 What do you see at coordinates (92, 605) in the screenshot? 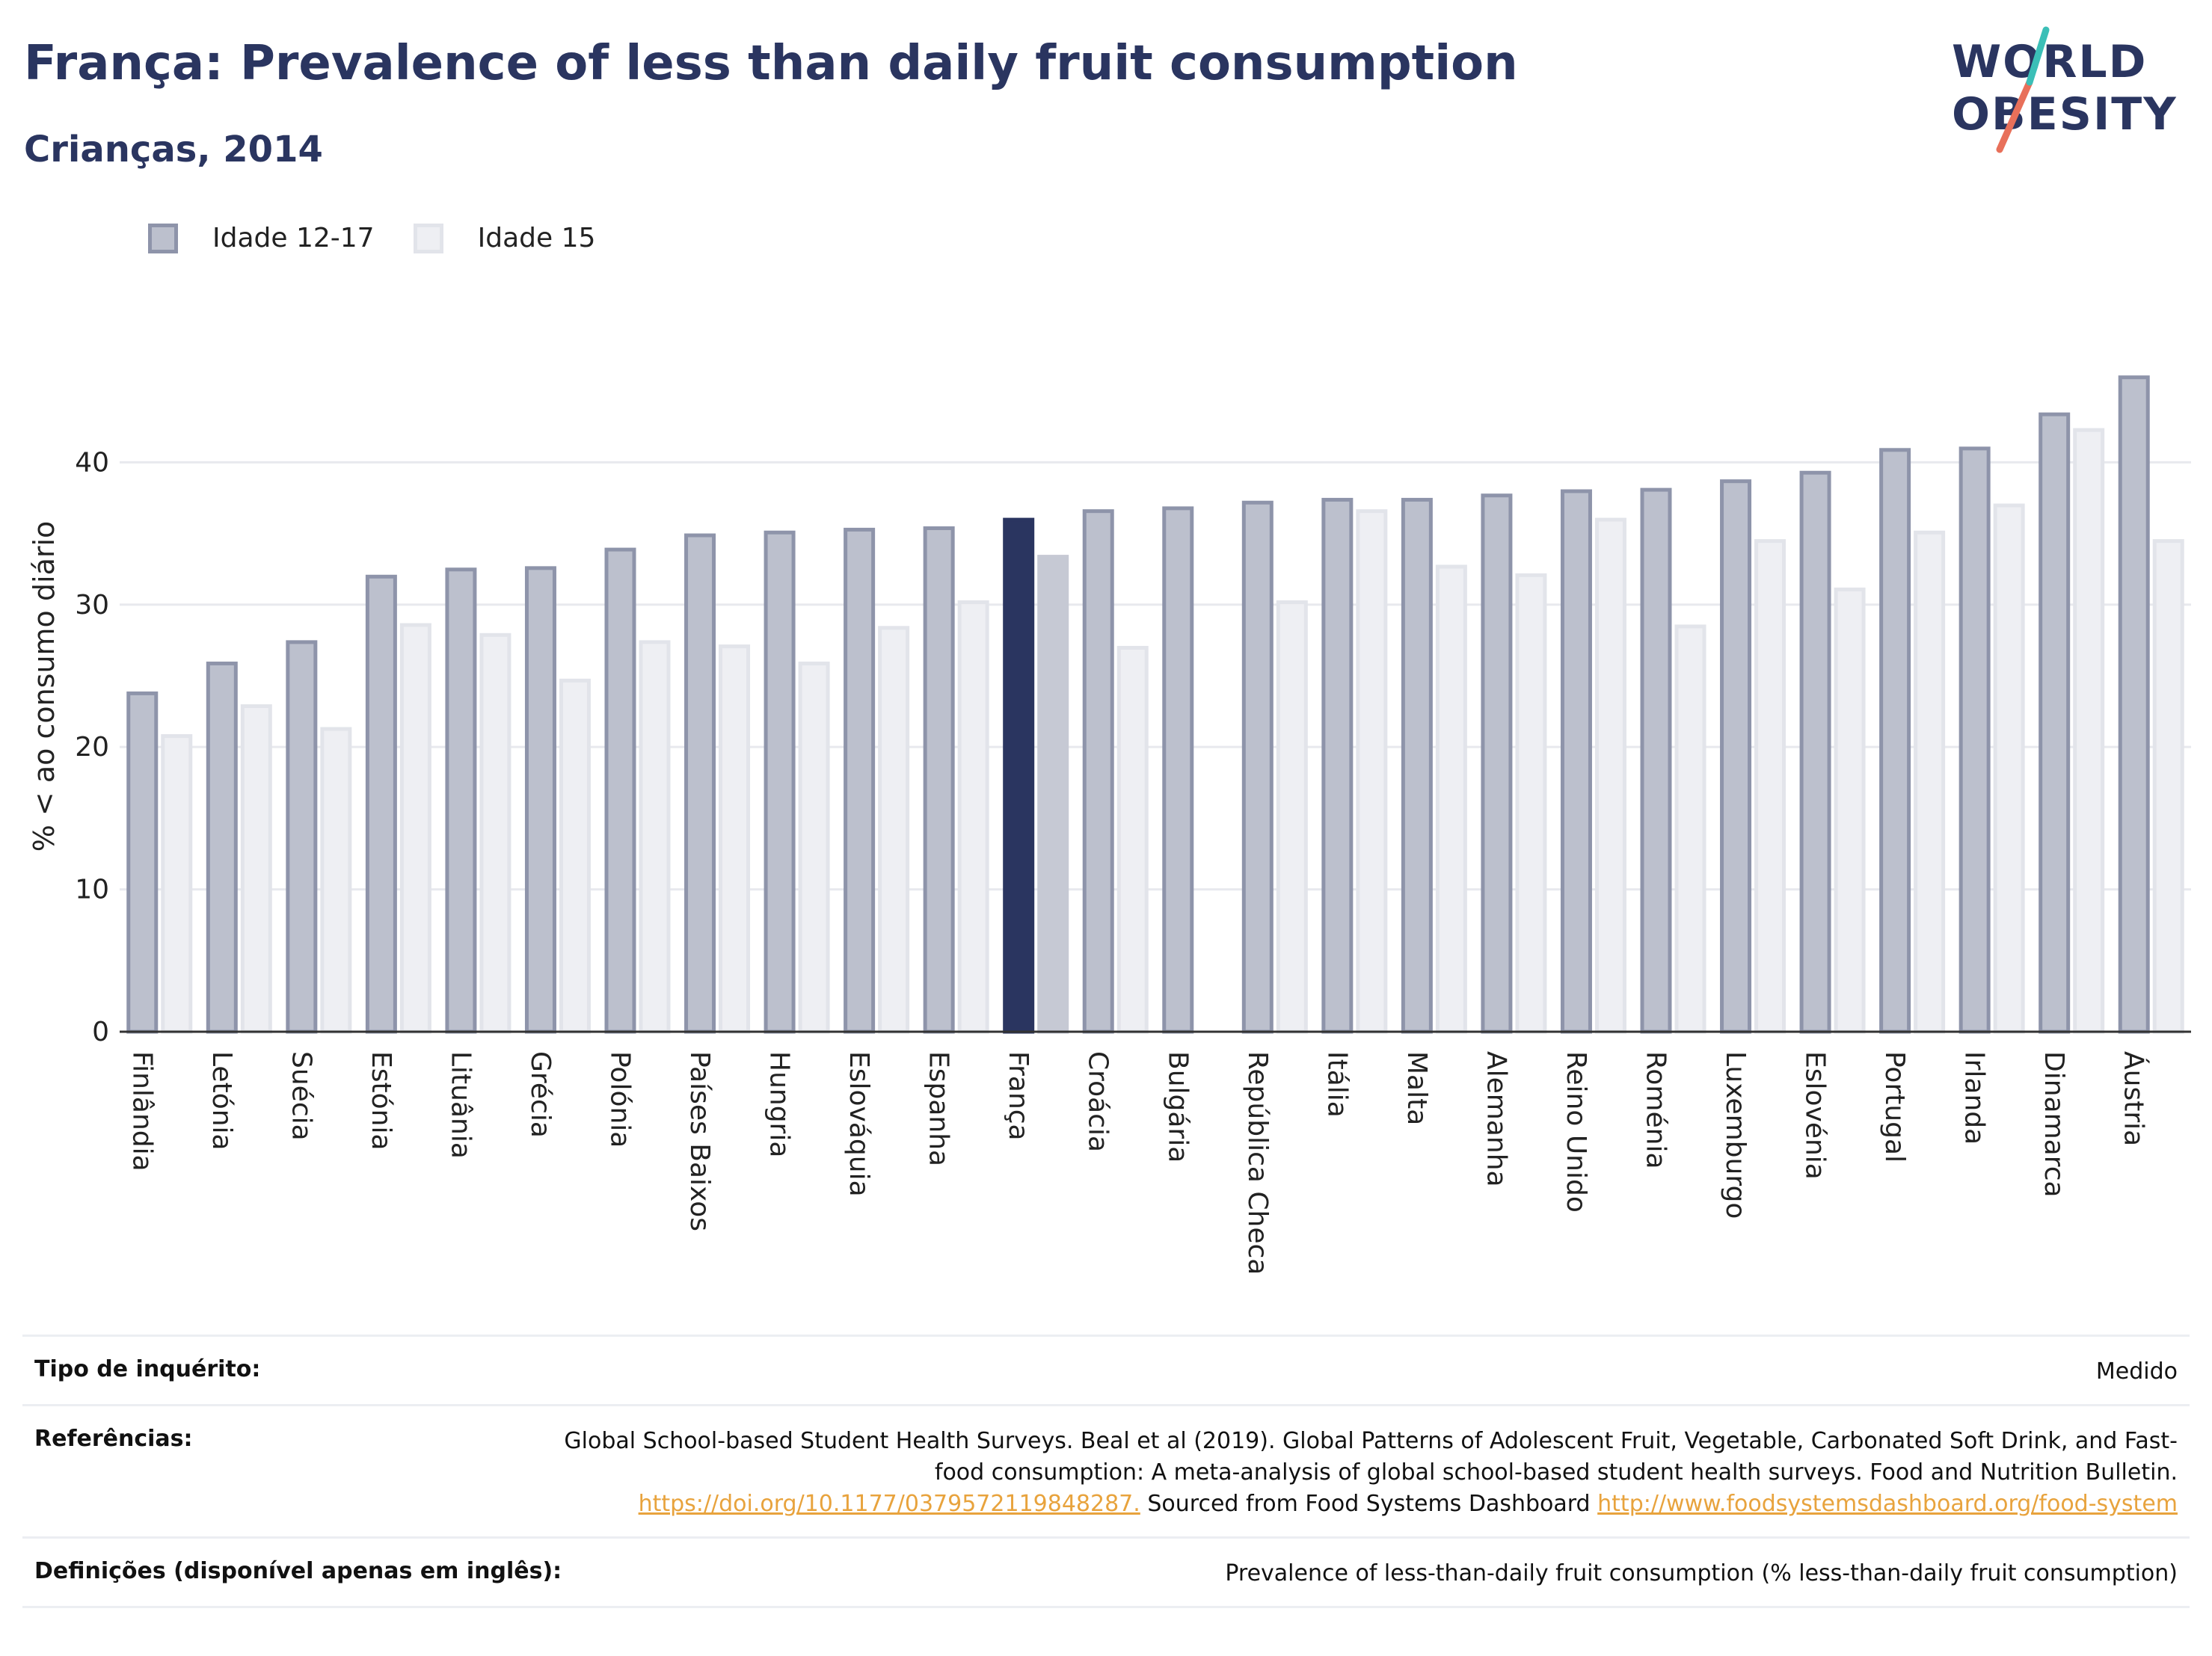
I see `y-tick-label: 30` at bounding box center [92, 605].